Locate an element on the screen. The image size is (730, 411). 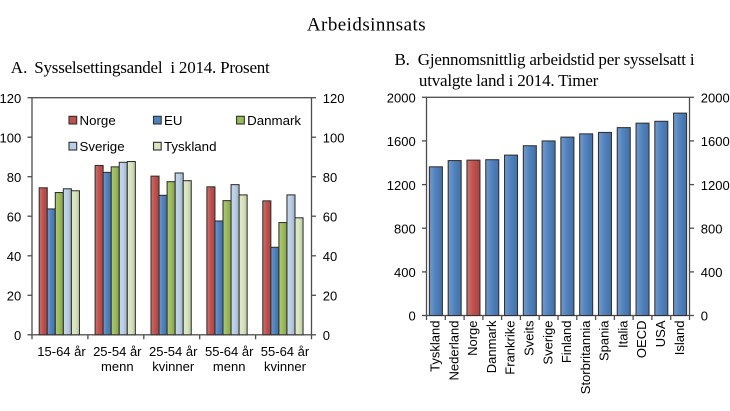
svg-text: Nederland is located at coordinates (453, 351).